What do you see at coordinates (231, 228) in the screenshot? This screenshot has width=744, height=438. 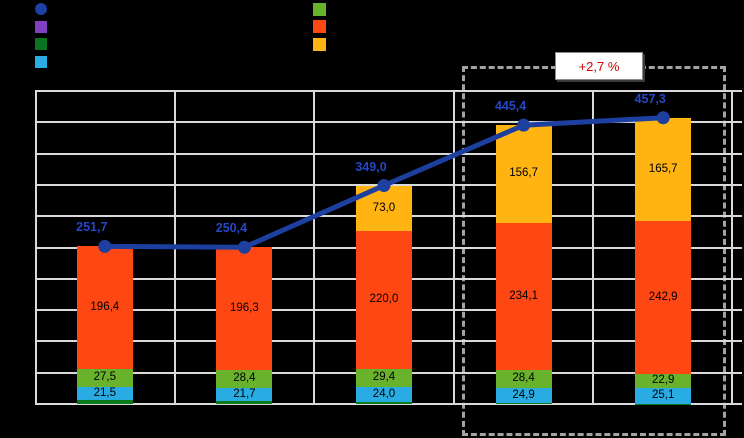 I see `total-value-label: 250,4` at bounding box center [231, 228].